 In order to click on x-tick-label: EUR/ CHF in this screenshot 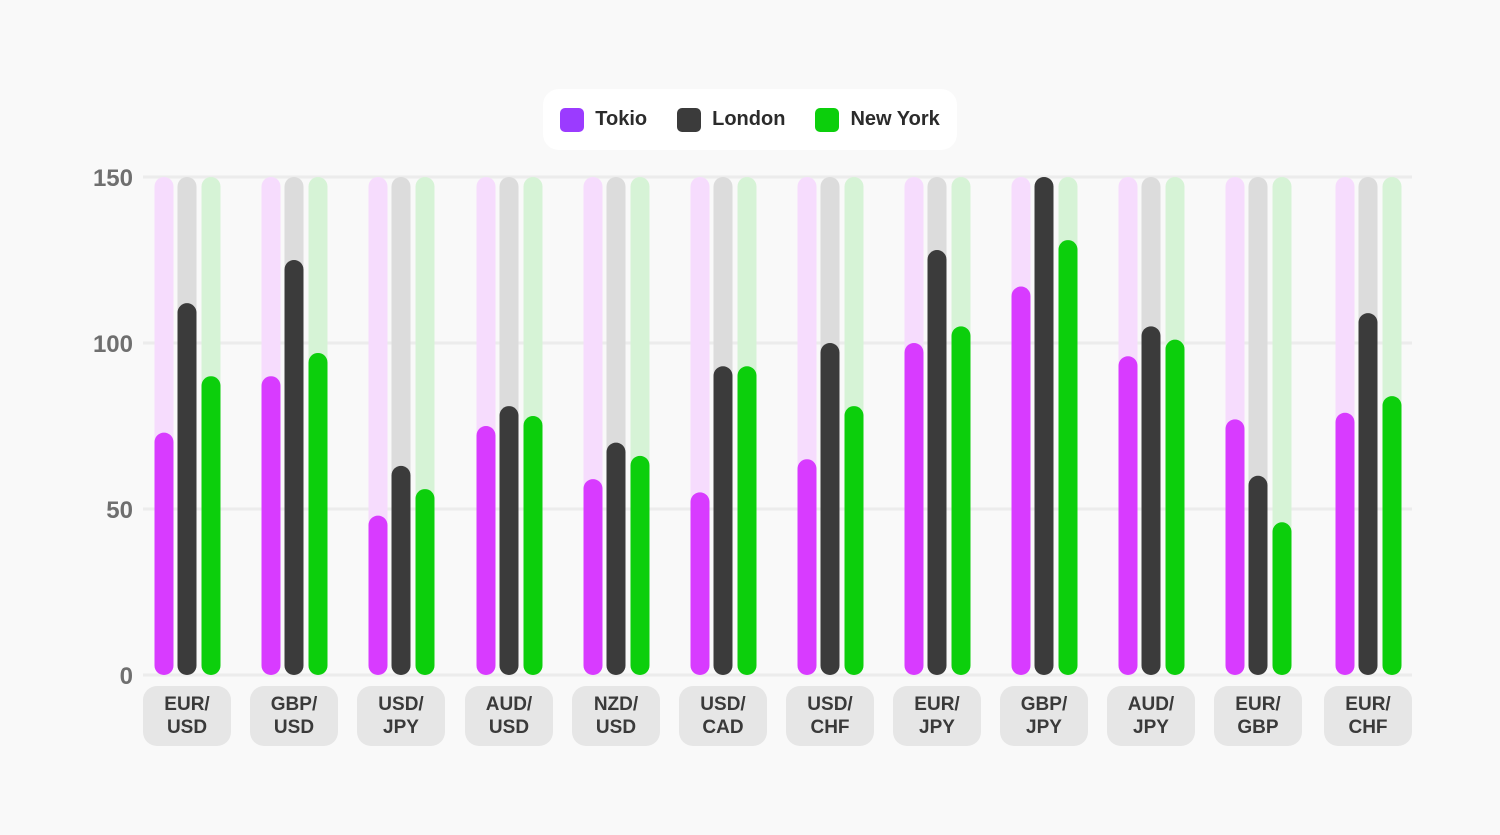, I will do `click(1368, 716)`.